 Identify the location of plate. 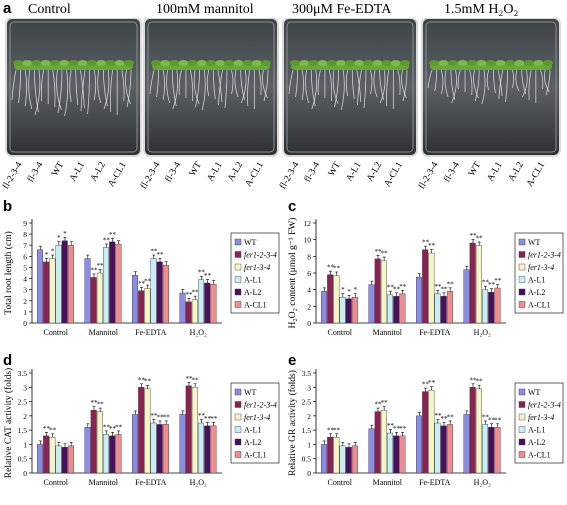
(73, 87).